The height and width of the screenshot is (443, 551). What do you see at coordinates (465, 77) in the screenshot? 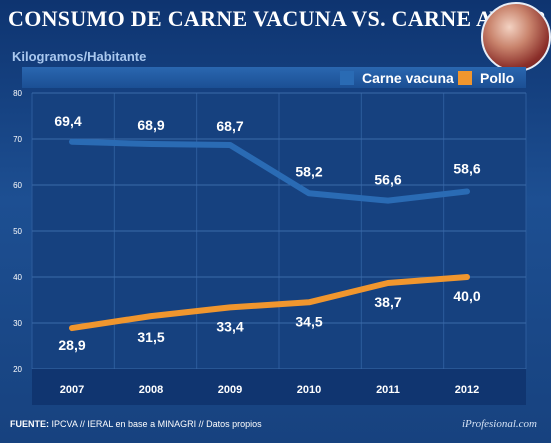
I see `legend-swatch-pollo` at bounding box center [465, 77].